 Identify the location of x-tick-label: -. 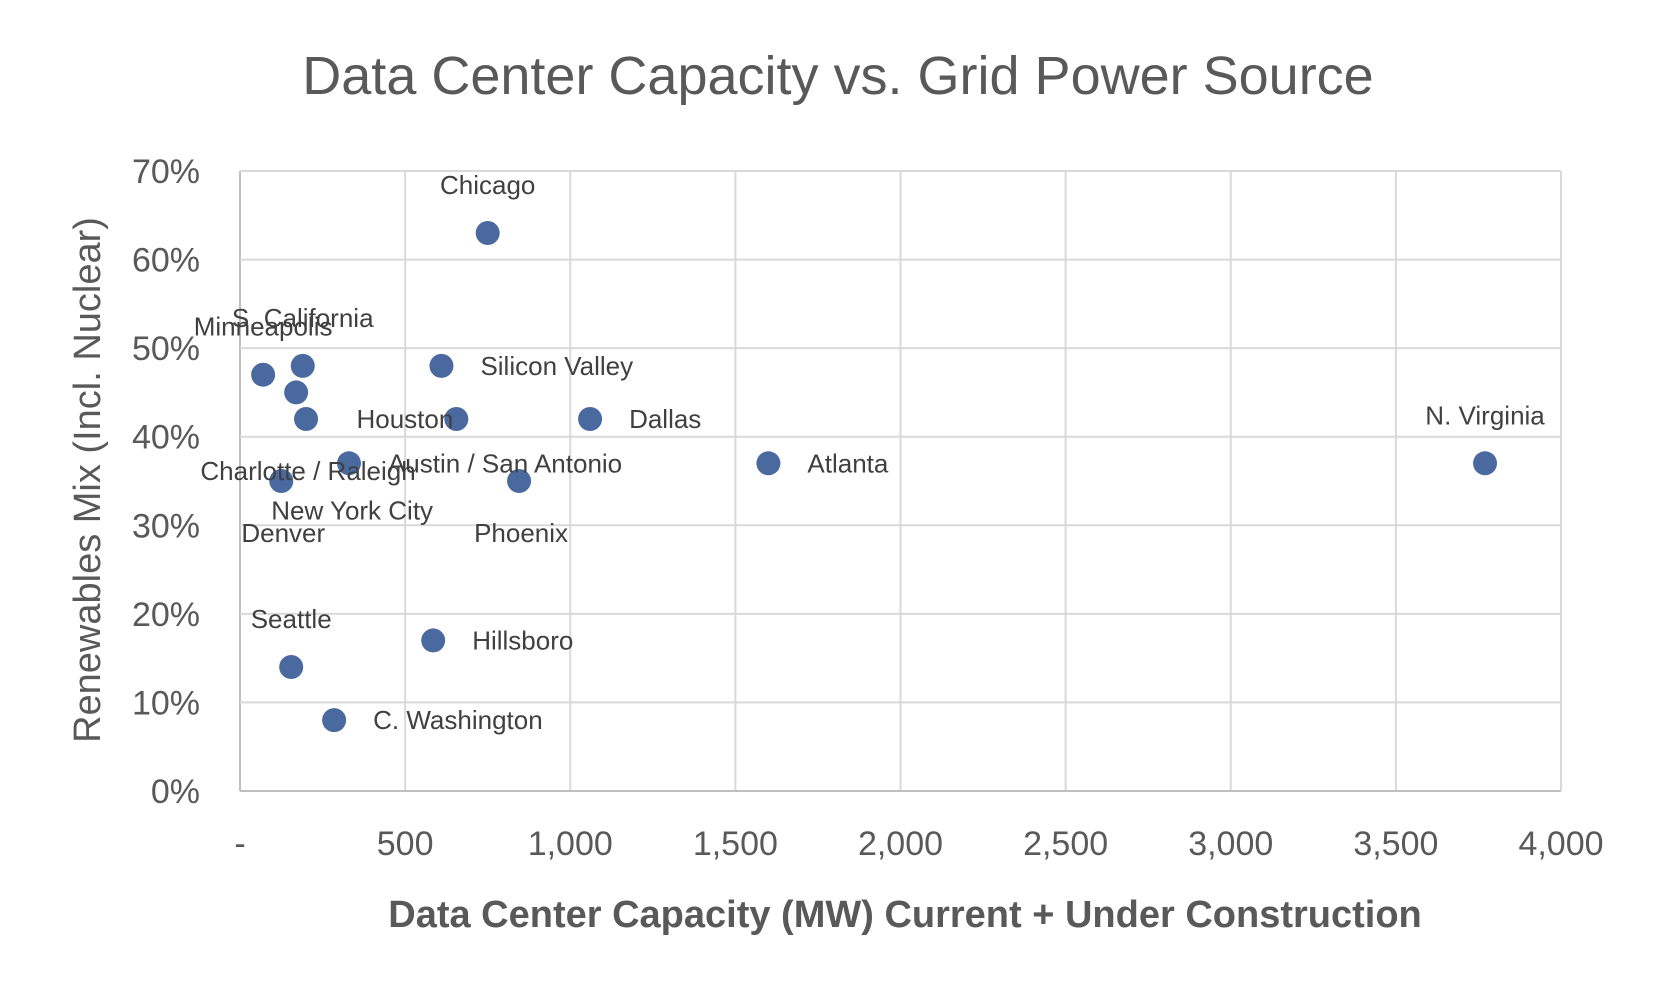
(239, 844).